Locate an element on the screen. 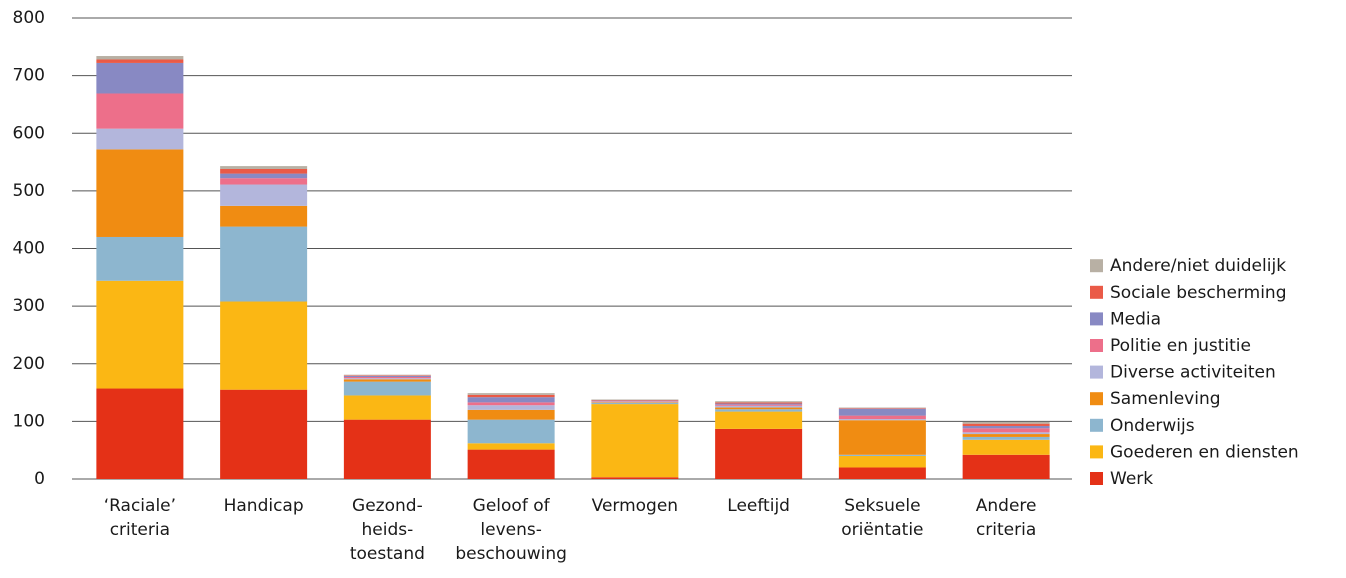  x-tick-label: beschouwing is located at coordinates (511, 554).